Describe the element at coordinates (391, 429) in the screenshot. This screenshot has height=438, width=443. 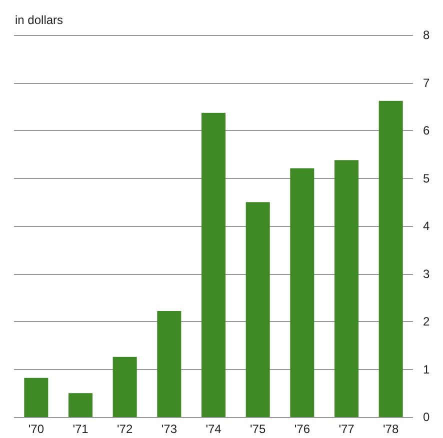
I see `x-tick-label: '78` at that location.